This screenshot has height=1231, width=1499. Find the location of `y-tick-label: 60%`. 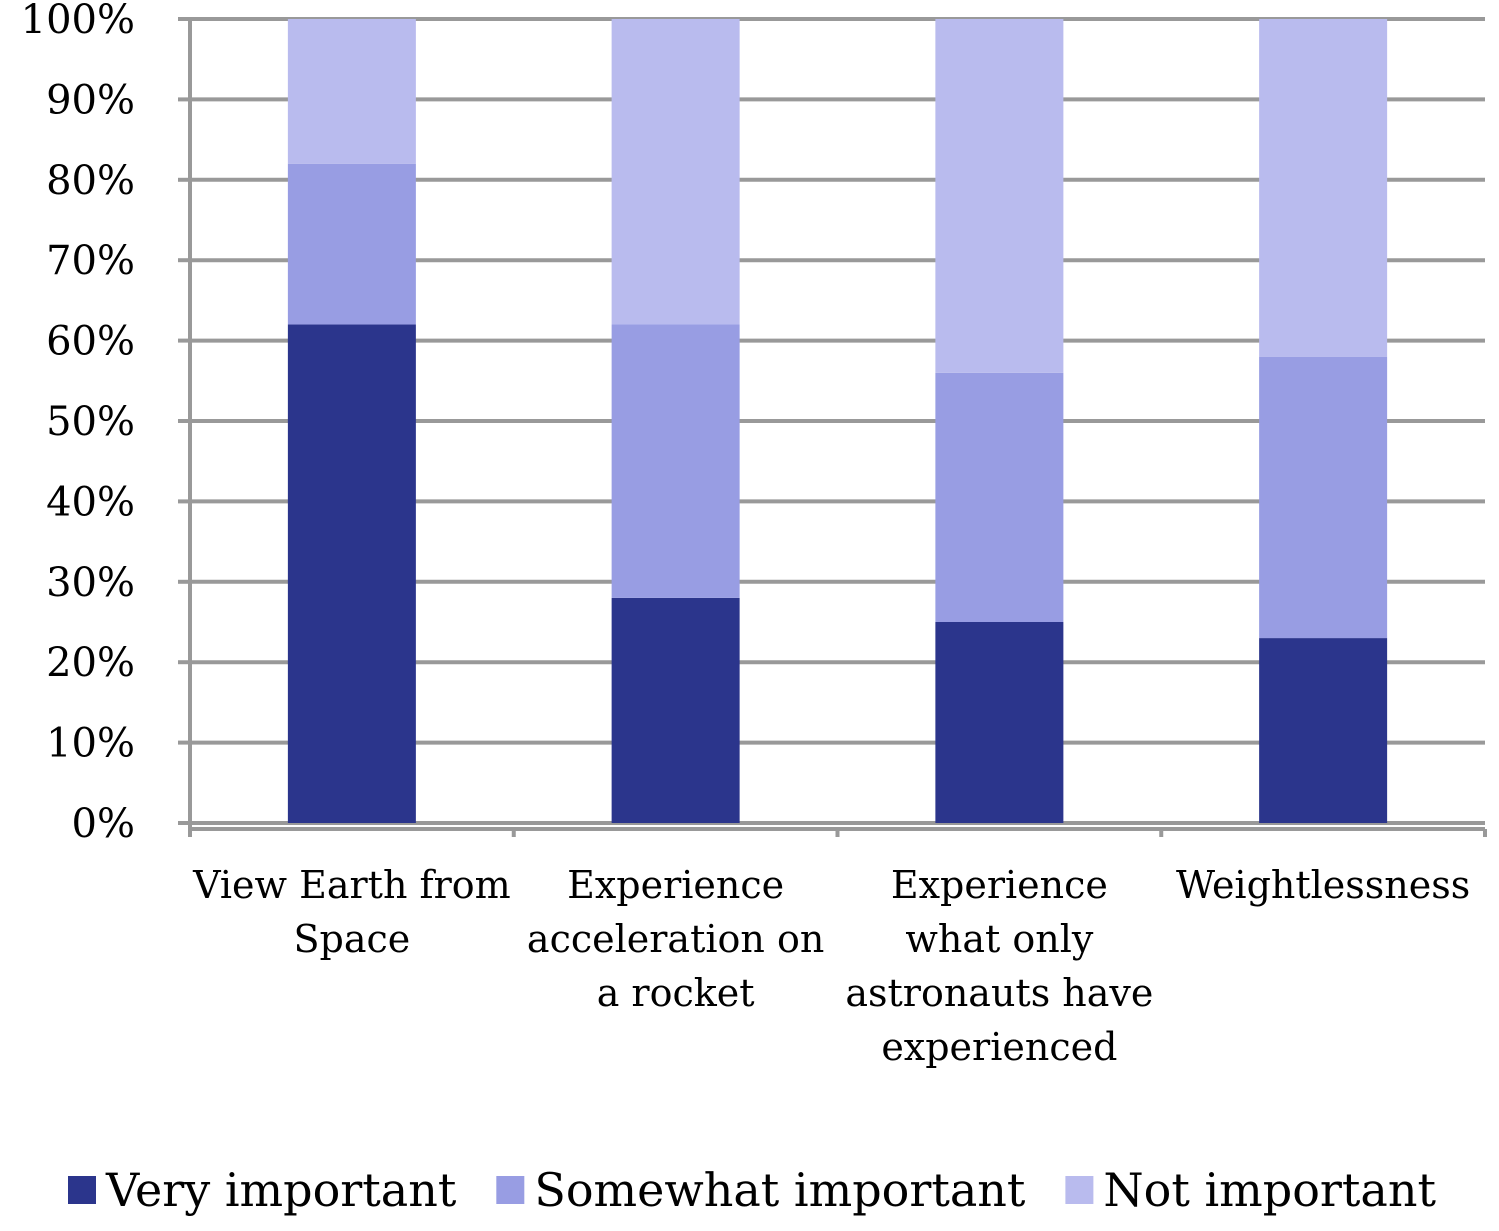

y-tick-label: 60% is located at coordinates (90, 342).